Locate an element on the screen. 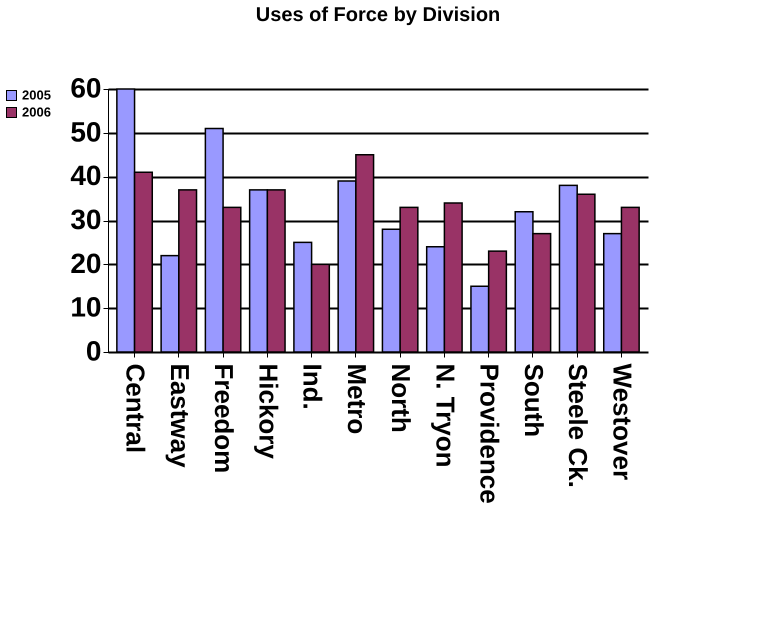 Image resolution: width=764 pixels, height=626 pixels. y-tick-label: 60 is located at coordinates (86, 88).